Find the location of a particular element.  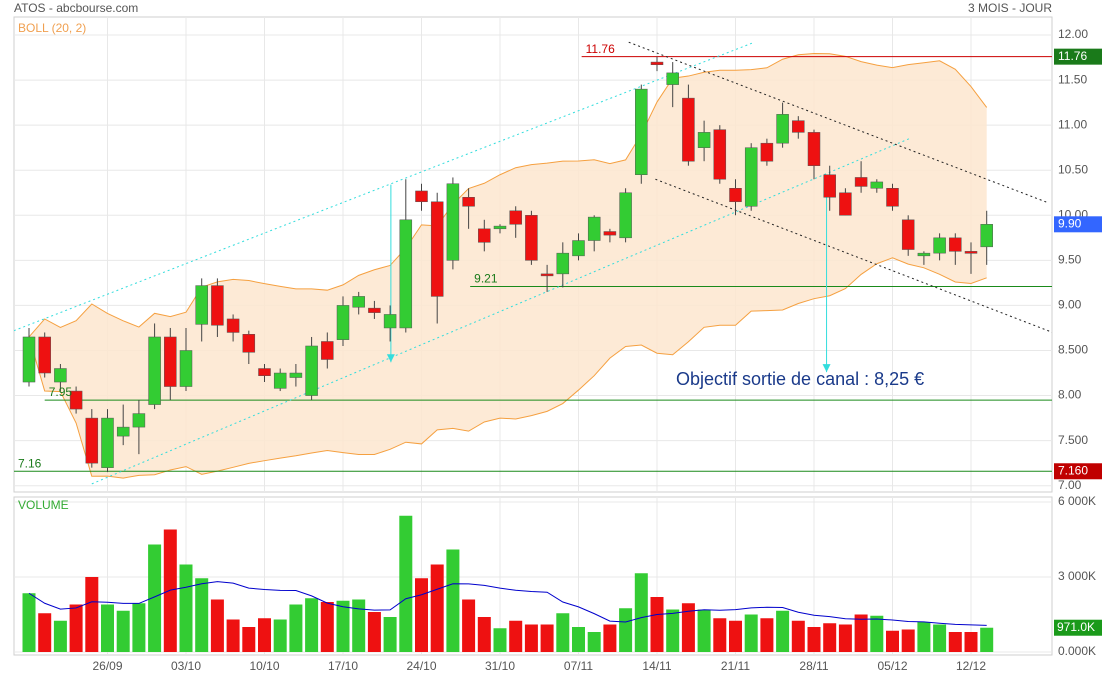

level-label: 7.16 is located at coordinates (30, 463).